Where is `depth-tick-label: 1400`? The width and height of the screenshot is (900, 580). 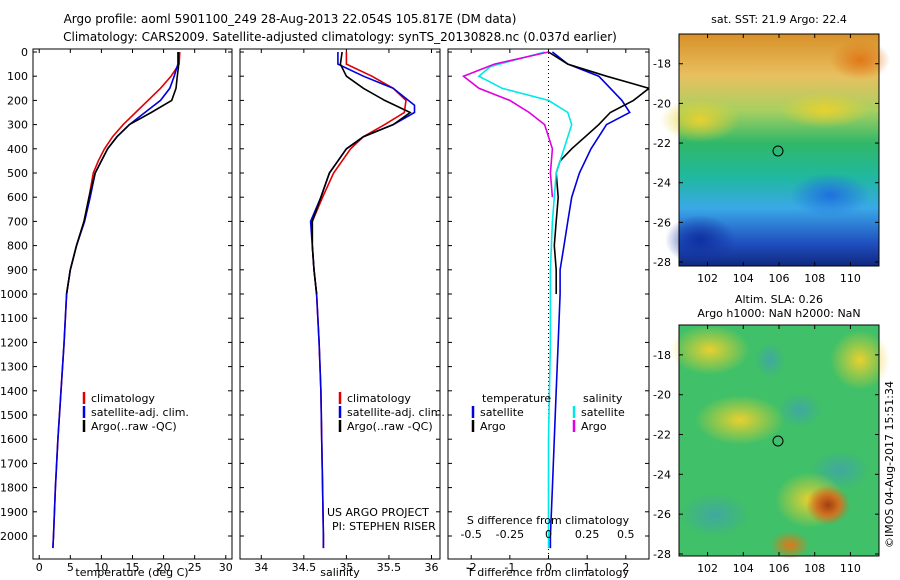 depth-tick-label: 1400 is located at coordinates (14, 391).